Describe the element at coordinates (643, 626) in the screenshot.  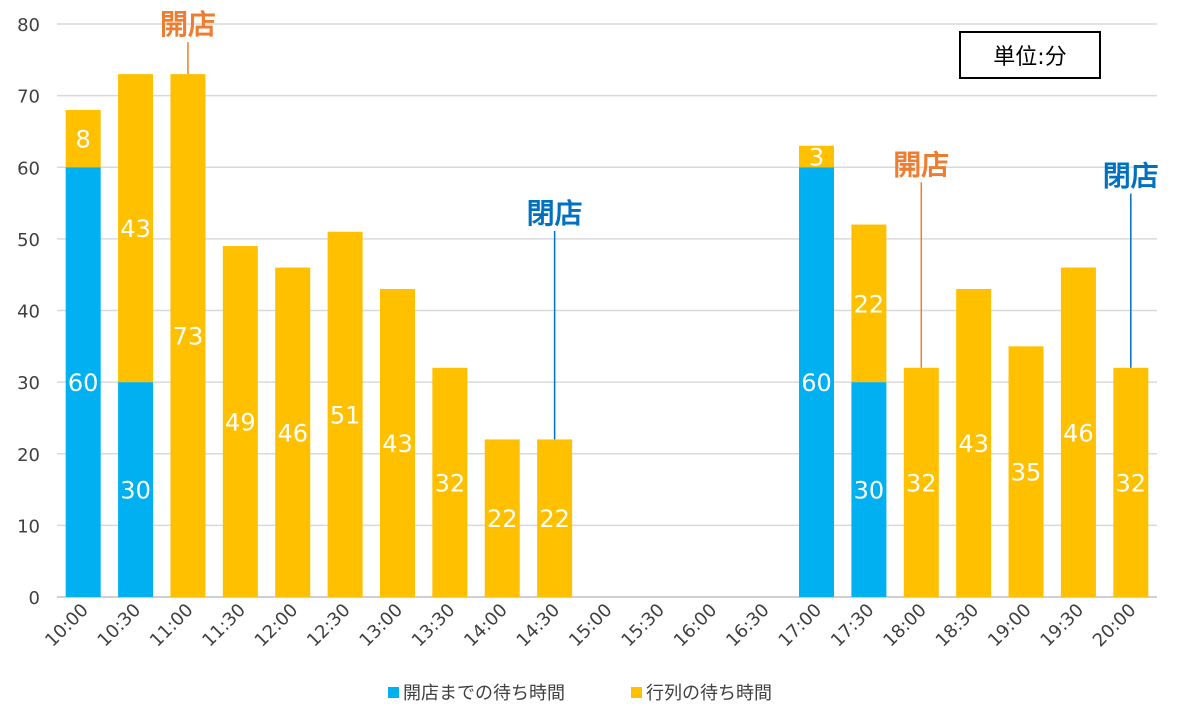
I see `x-tick-label: 15:30` at that location.